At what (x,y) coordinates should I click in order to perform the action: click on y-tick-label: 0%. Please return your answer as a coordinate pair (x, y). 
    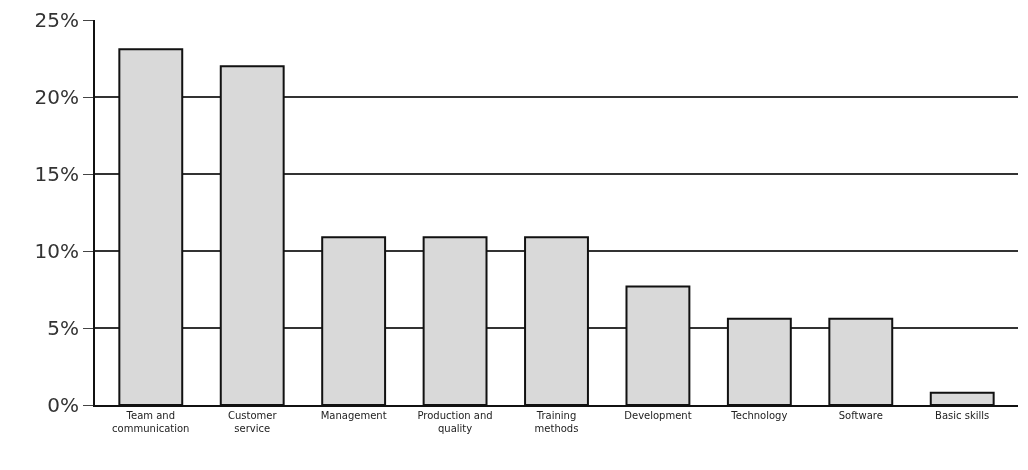
    Looking at the image, I should click on (63, 405).